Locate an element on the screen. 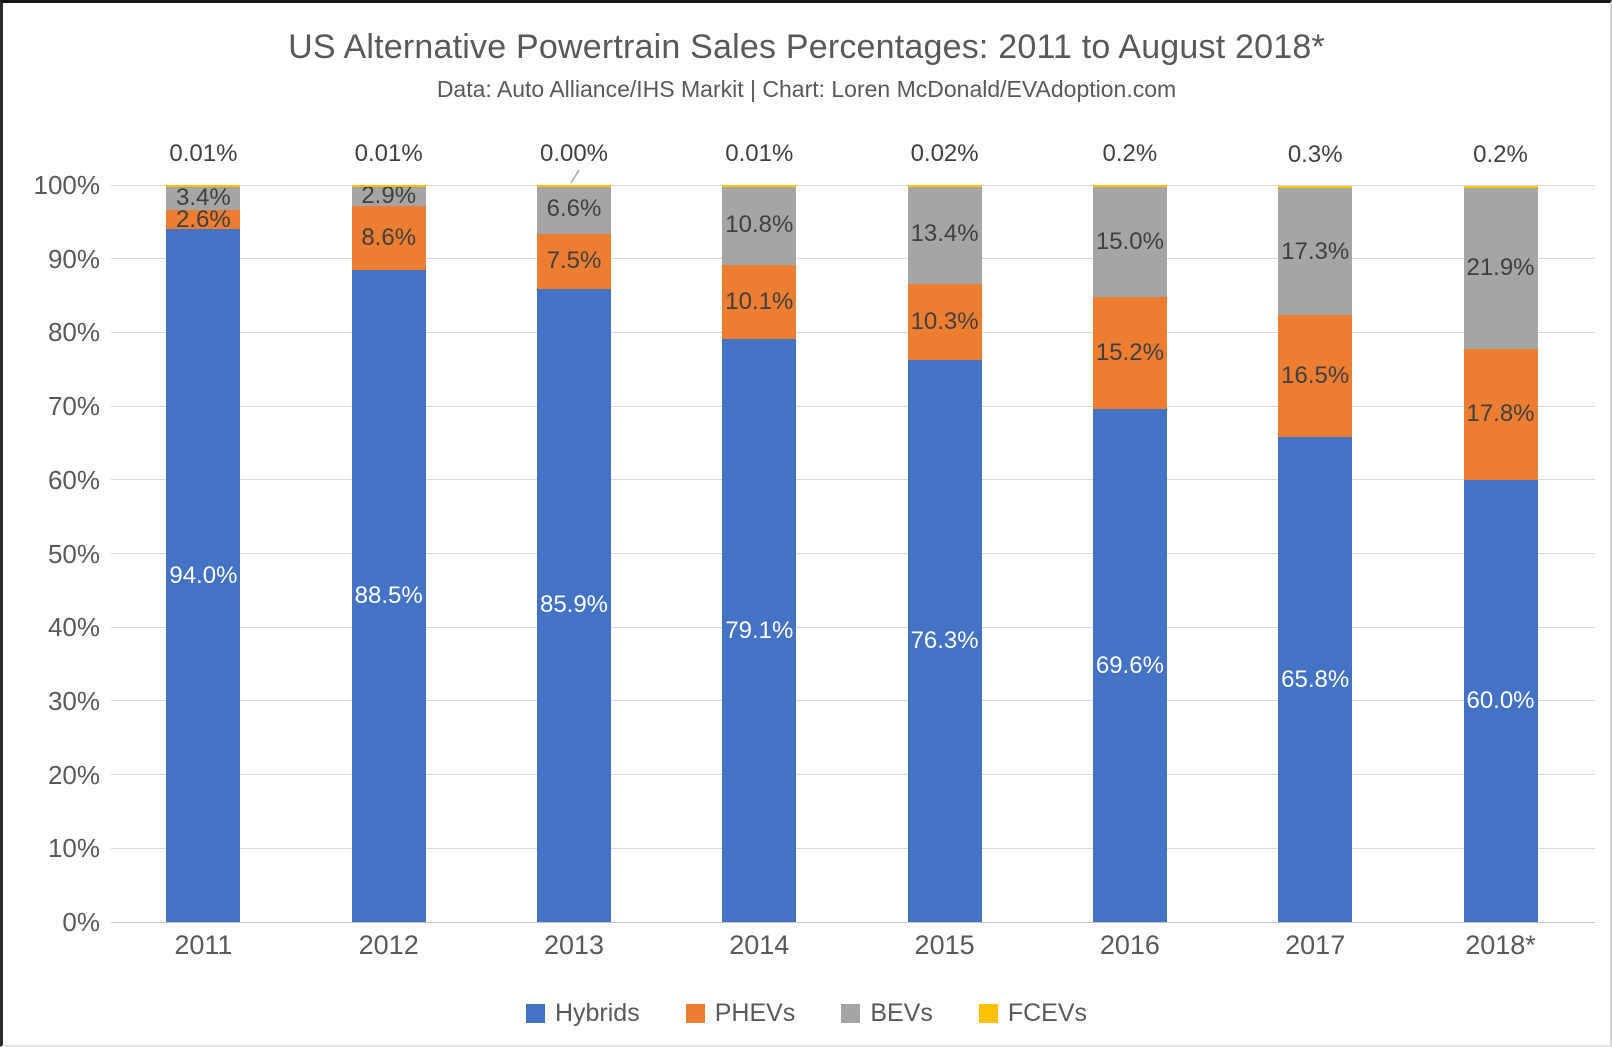  legend-item-hybrids: Hybrids is located at coordinates (582, 1013).